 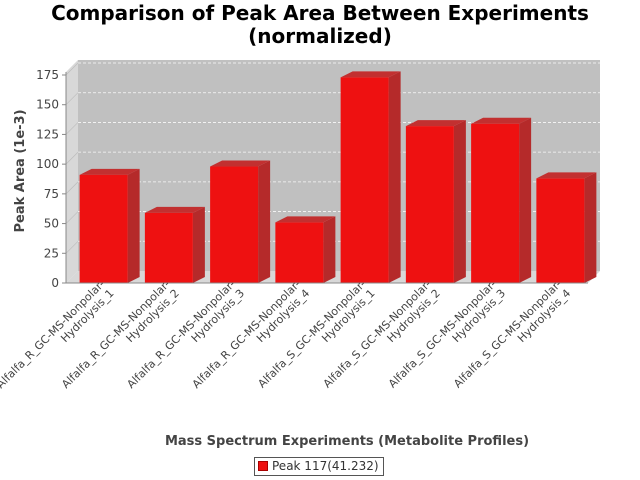 What do you see at coordinates (51, 253) in the screenshot?
I see `y-tick-label: 25` at bounding box center [51, 253].